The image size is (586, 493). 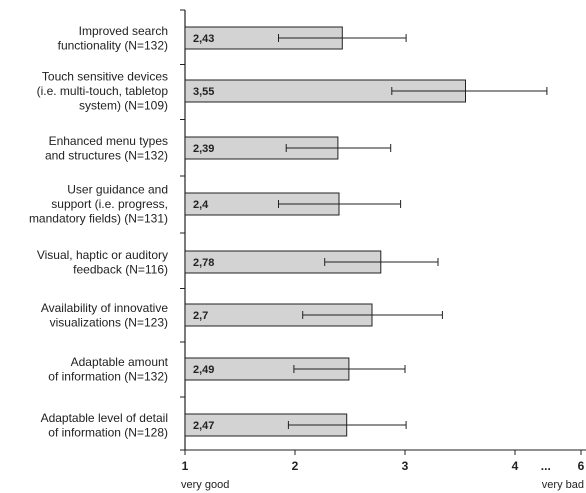 I want to click on data-label: 2,49, so click(x=203, y=370).